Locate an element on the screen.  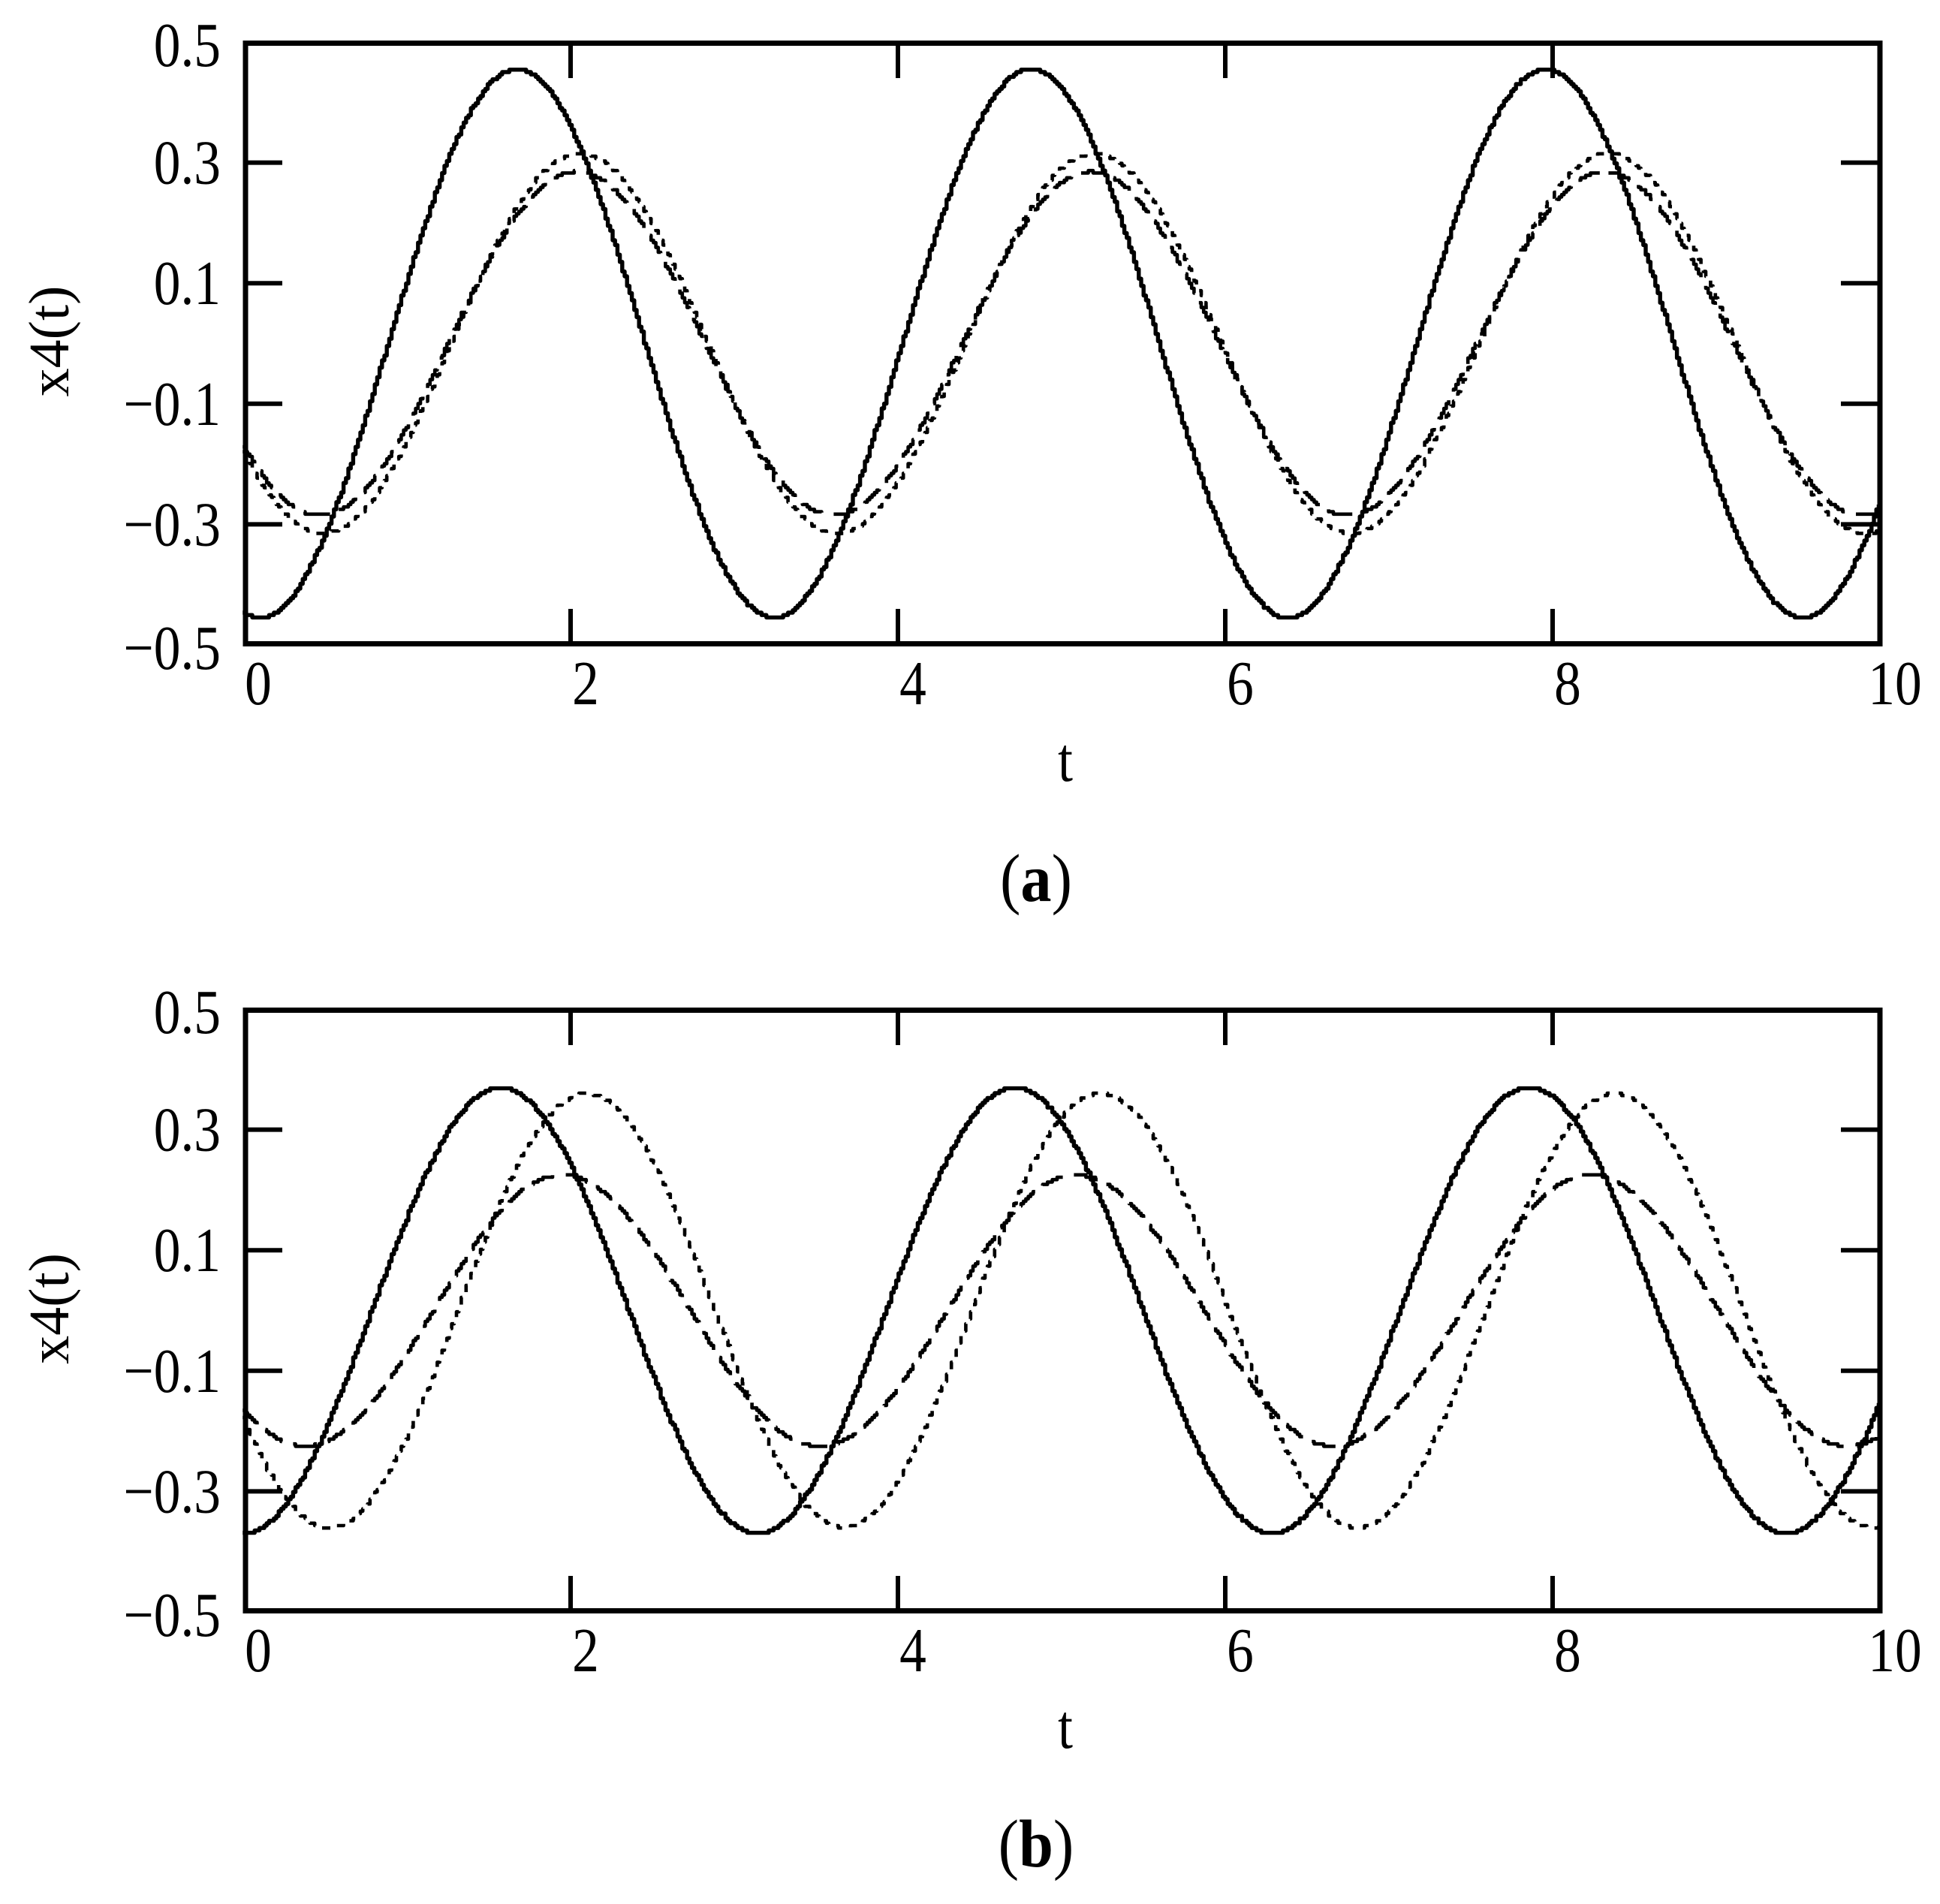
svg-text: (a) is located at coordinates (1036, 878).